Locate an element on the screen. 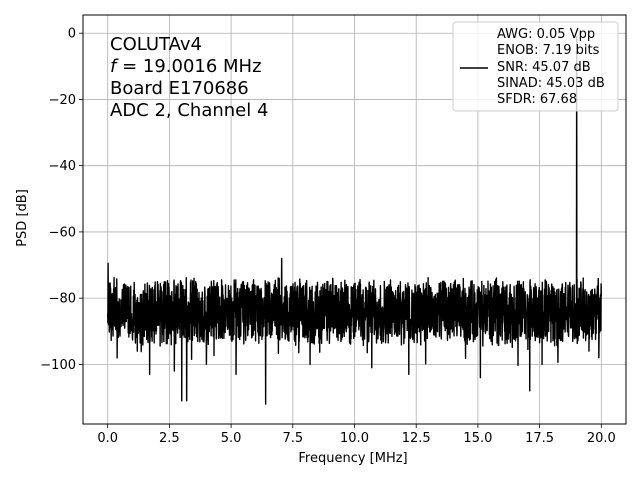 This screenshot has width=640, height=480. legend-entry-sinad: SINAD: 45.03 dB is located at coordinates (551, 83).